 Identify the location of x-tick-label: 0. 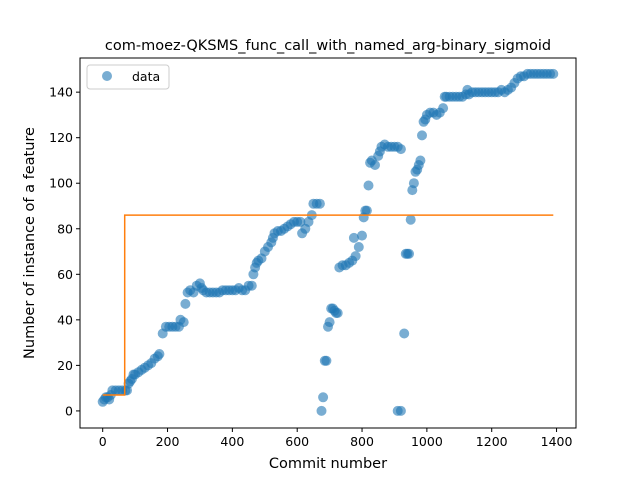
(103, 441).